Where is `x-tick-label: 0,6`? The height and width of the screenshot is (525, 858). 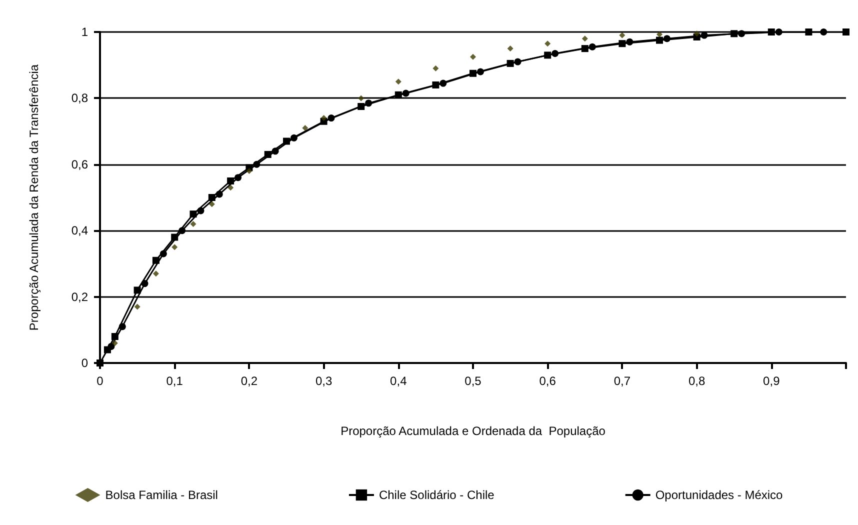
x-tick-label: 0,6 is located at coordinates (547, 381).